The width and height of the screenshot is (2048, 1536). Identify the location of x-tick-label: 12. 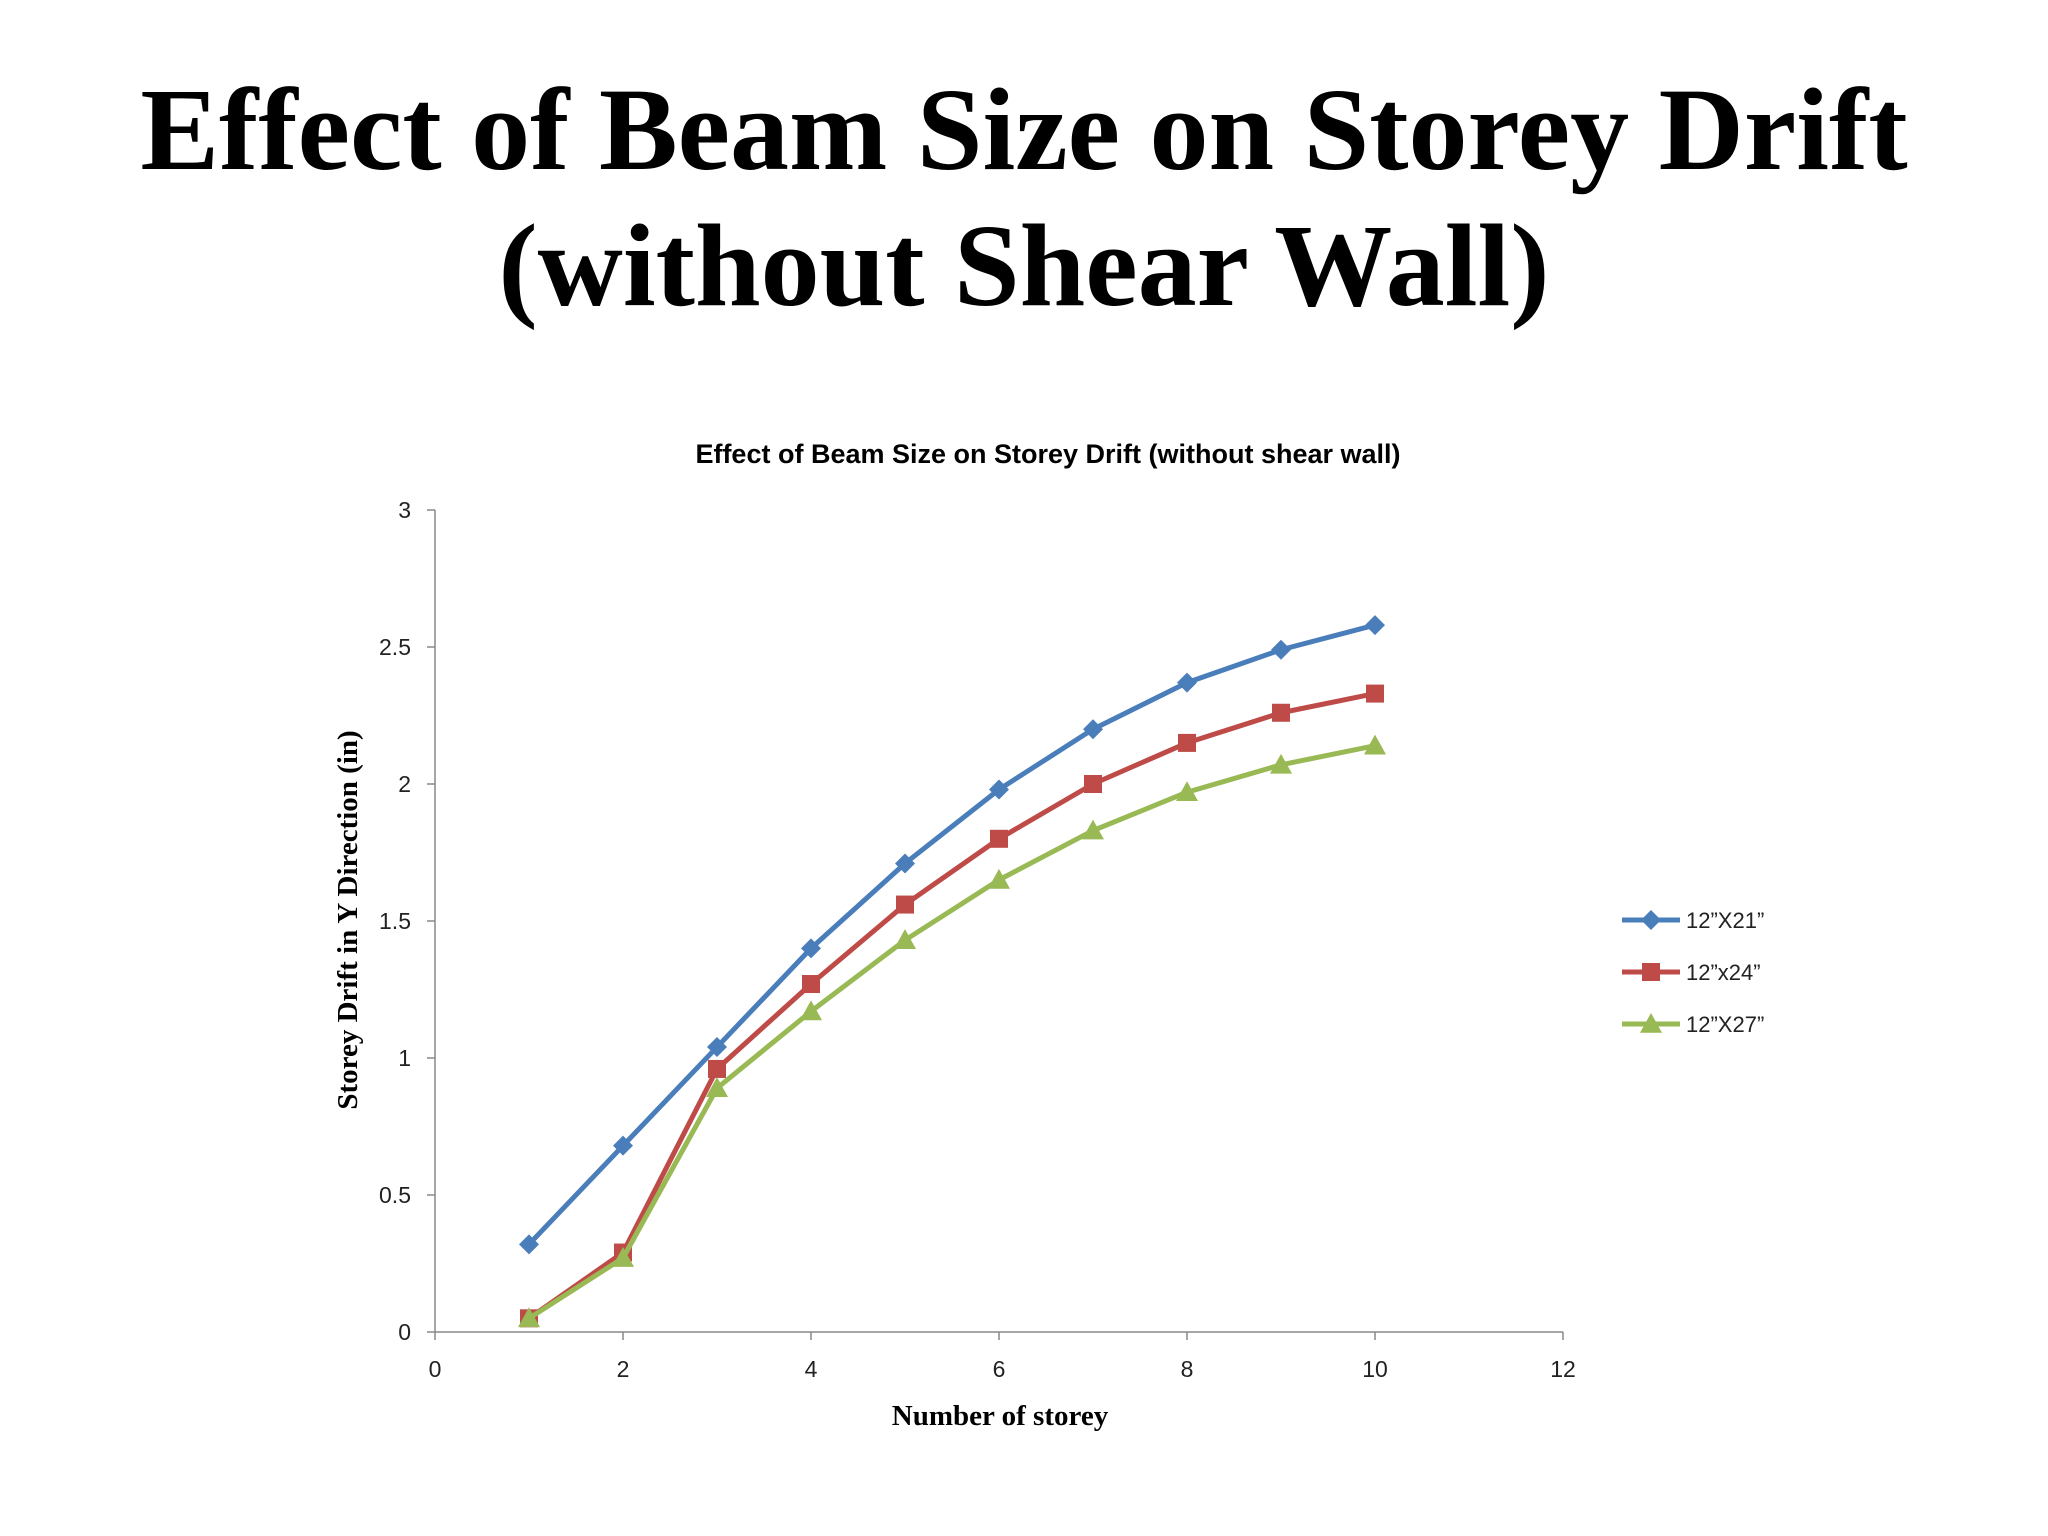
(1563, 1369).